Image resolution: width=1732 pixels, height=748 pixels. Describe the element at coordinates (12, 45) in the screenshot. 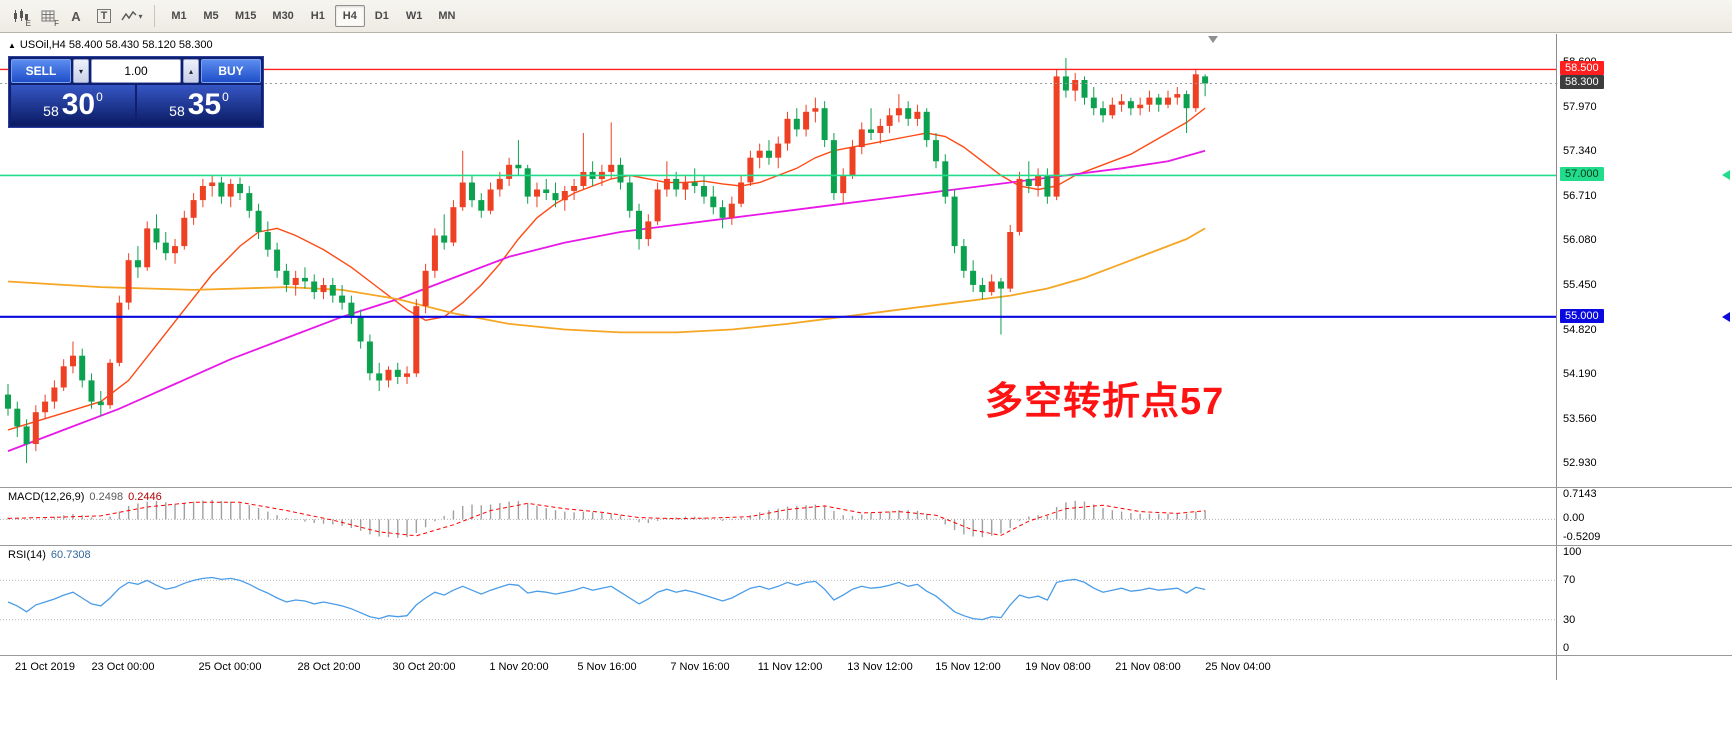

I see `oct-collapse-arrow: ▲` at that location.